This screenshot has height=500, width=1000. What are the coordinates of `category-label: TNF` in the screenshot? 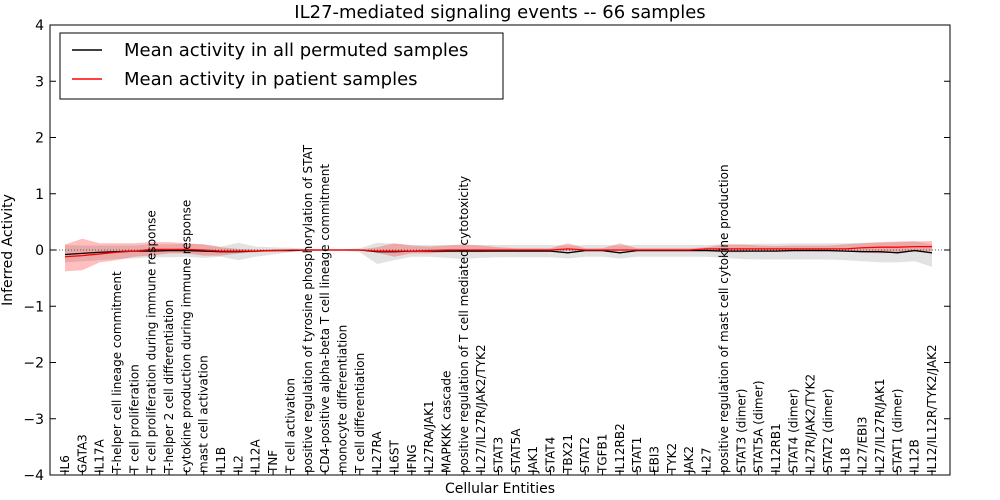 It's located at (273, 462).